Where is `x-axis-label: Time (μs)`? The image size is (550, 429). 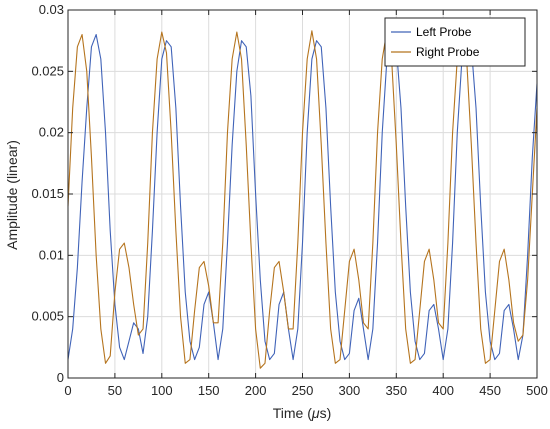
x-axis-label: Time (μs) is located at coordinates (302, 413).